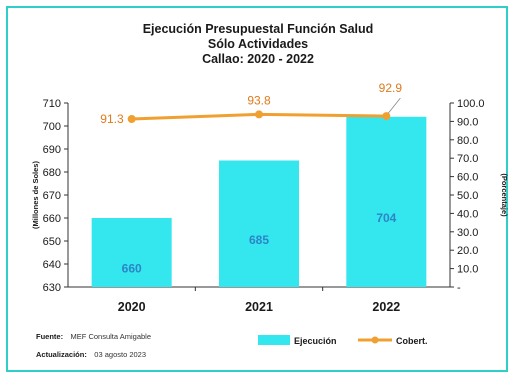  Describe the element at coordinates (375, 340) in the screenshot. I see `legend-swatch-cobert-marker` at that location.